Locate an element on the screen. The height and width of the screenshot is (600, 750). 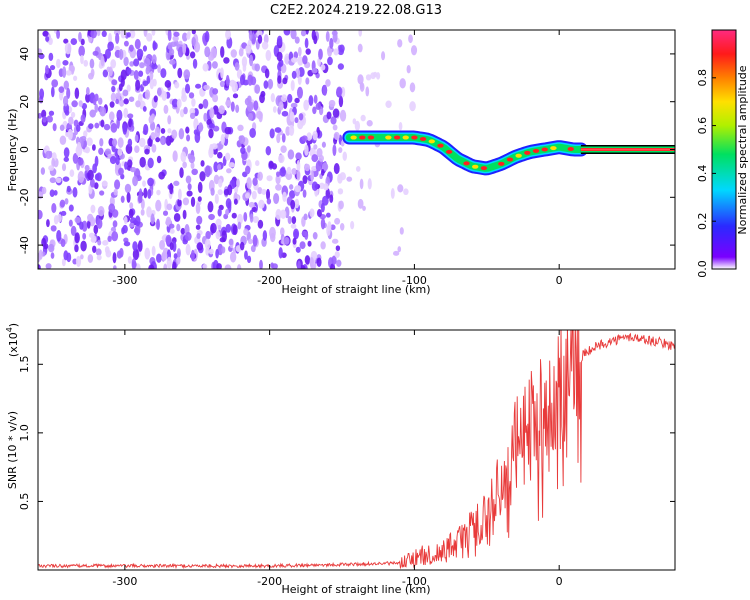
snr-x-tick-label: -300 is located at coordinates (124, 581).